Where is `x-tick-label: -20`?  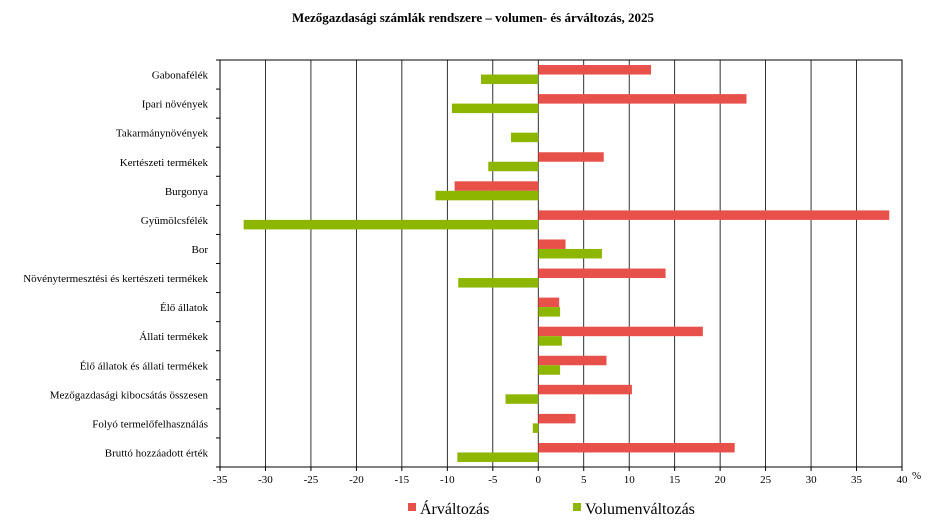 x-tick-label: -20 is located at coordinates (356, 480).